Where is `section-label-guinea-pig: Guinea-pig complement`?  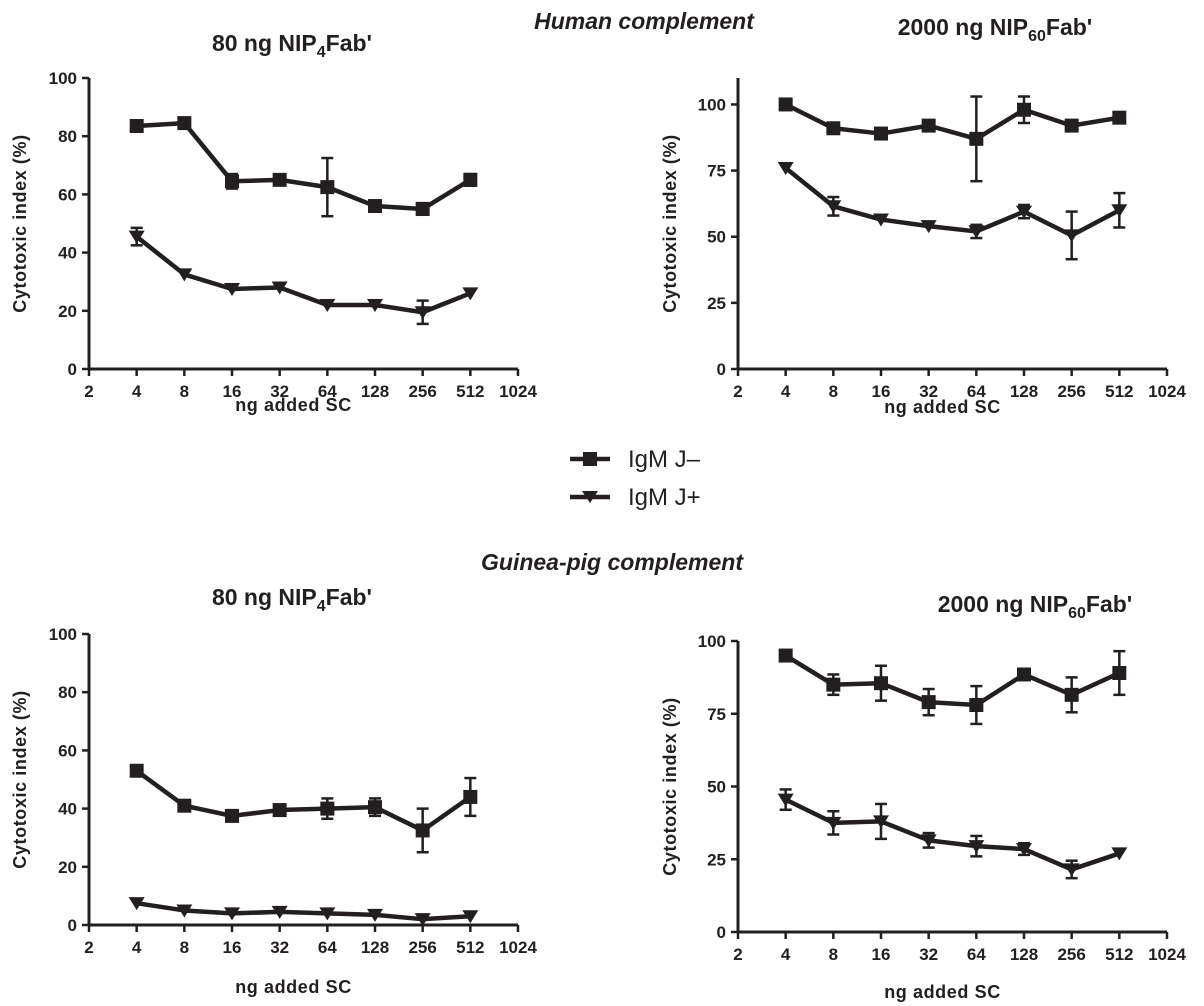
section-label-guinea-pig: Guinea-pig complement is located at coordinates (612, 562).